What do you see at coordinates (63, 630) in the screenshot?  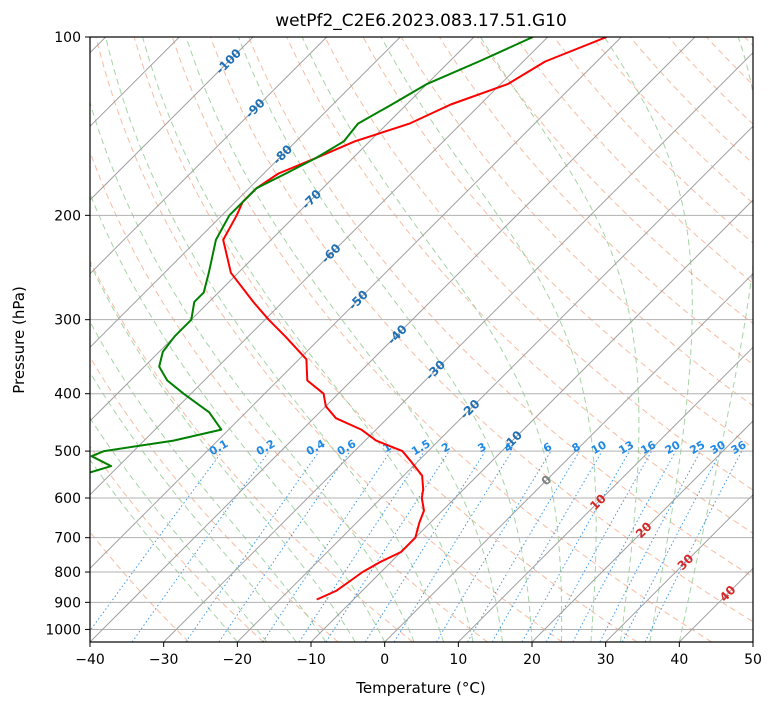 I see `y-tick-label: 1000` at bounding box center [63, 630].